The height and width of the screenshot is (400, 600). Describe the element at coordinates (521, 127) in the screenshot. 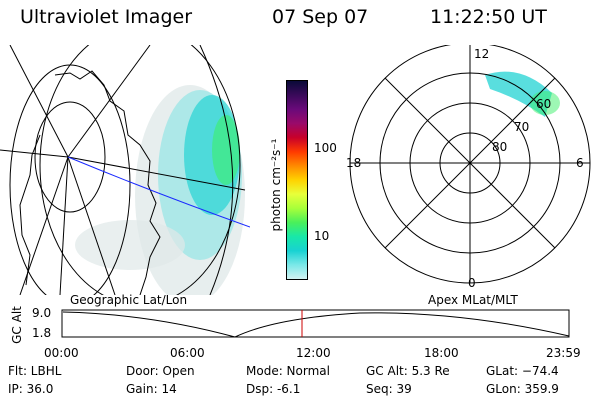

I see `mlat-70-label: 70` at that location.